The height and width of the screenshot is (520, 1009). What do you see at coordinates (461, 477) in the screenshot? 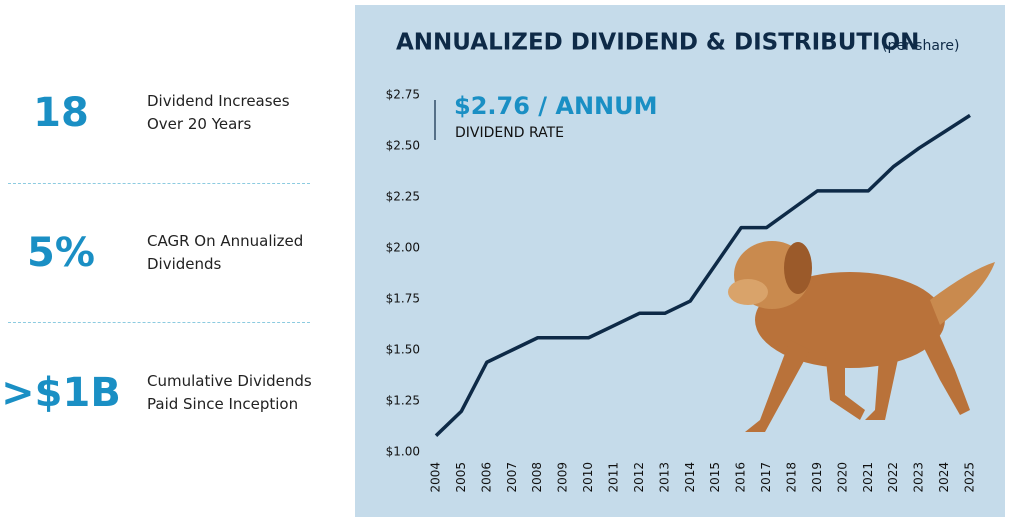
I see `x-tick-label: 2005` at bounding box center [461, 477].